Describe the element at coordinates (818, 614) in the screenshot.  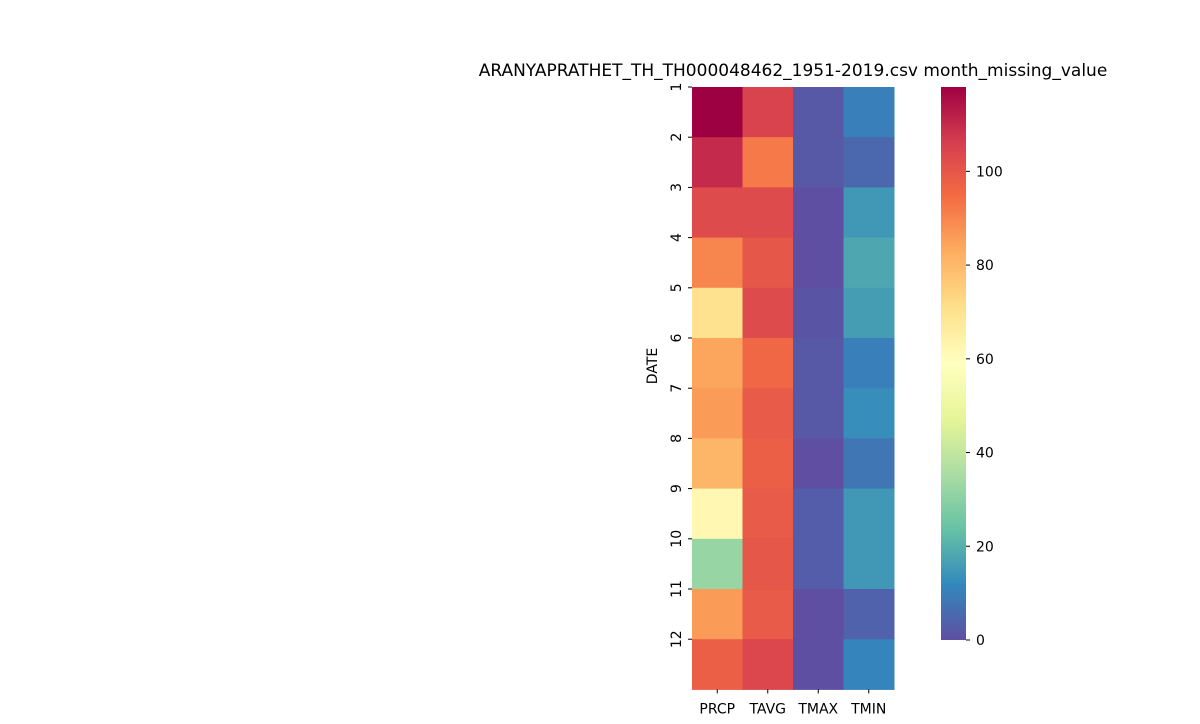
I see `heatmap-cell-11-TMAX` at that location.